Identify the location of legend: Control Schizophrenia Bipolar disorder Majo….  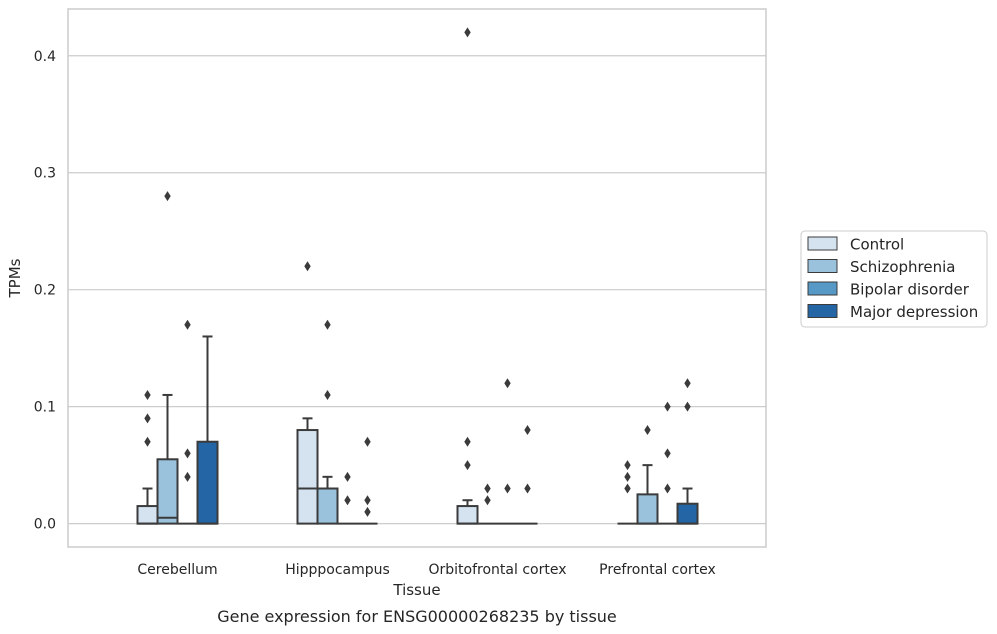
(894, 279).